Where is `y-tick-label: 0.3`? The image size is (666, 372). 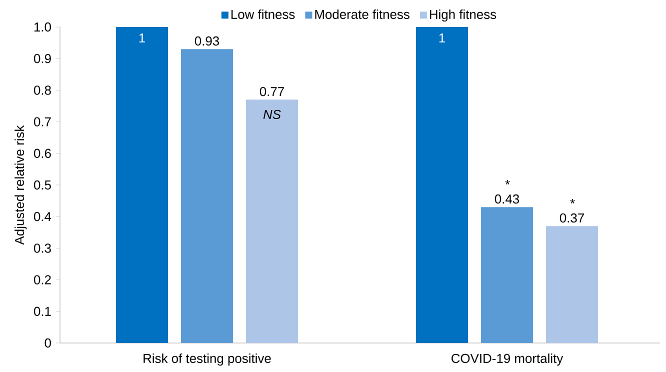
y-tick-label: 0.3 is located at coordinates (42, 248).